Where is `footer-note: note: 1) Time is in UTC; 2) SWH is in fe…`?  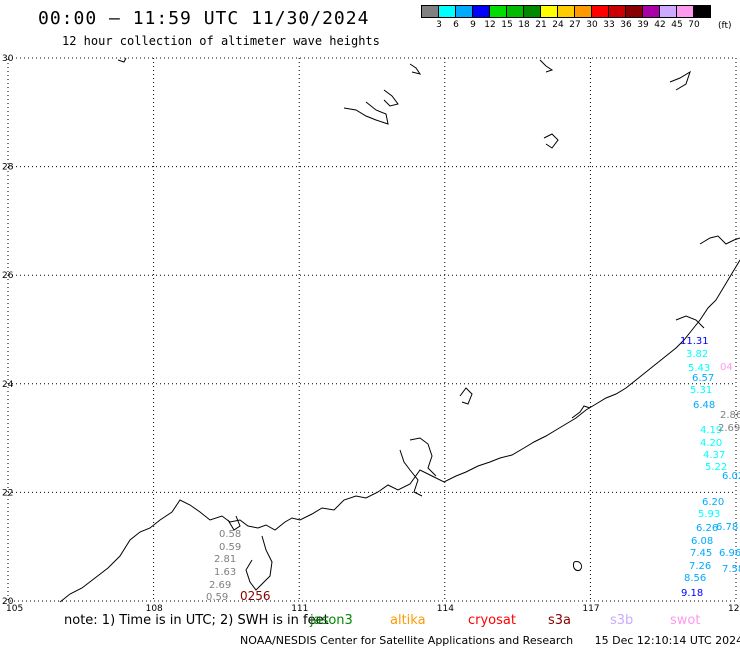
footer-note: note: 1) Time is in UTC; 2) SWH is in fe… is located at coordinates (196, 620).